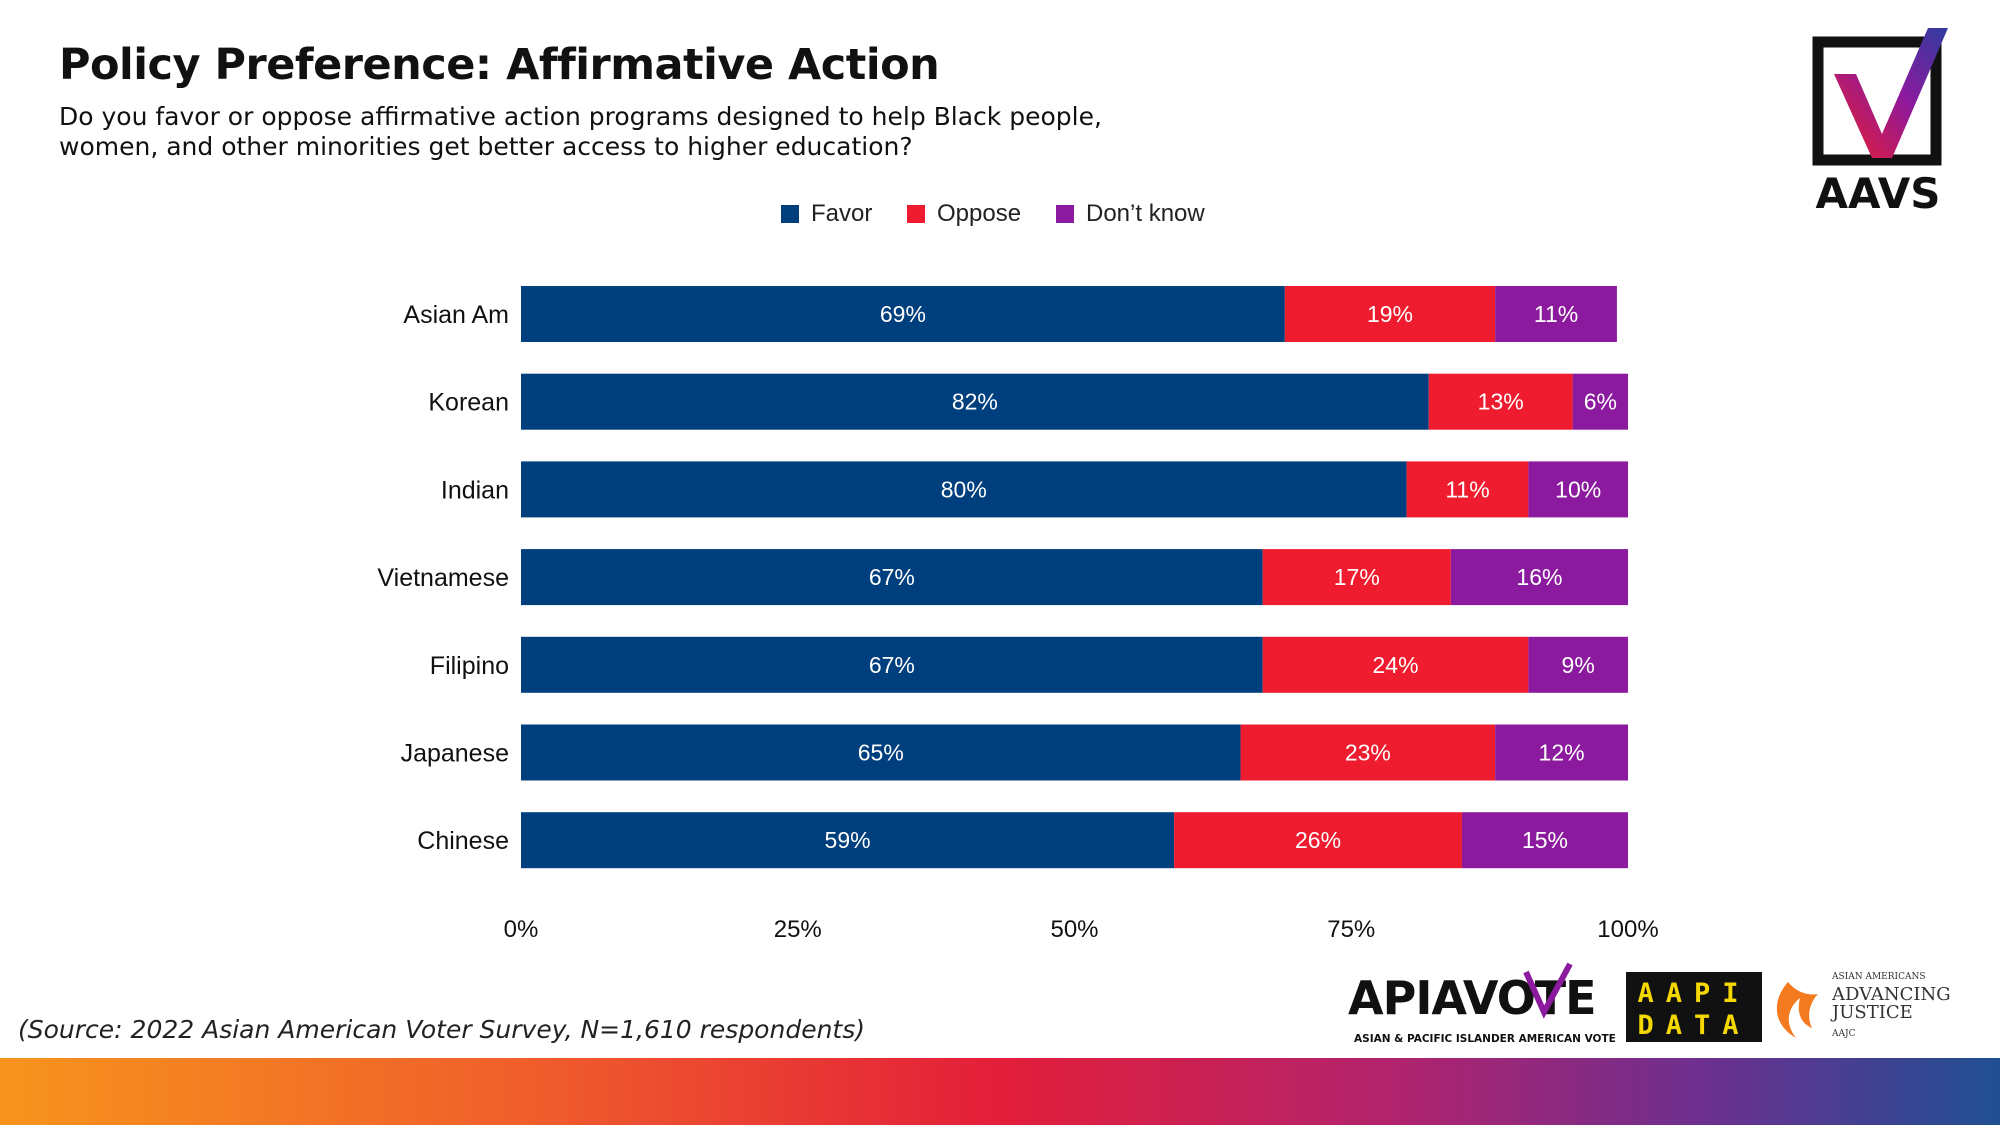  Describe the element at coordinates (1878, 977) in the screenshot. I see `aajc-small-text: ASIAN AMERICANS` at that location.